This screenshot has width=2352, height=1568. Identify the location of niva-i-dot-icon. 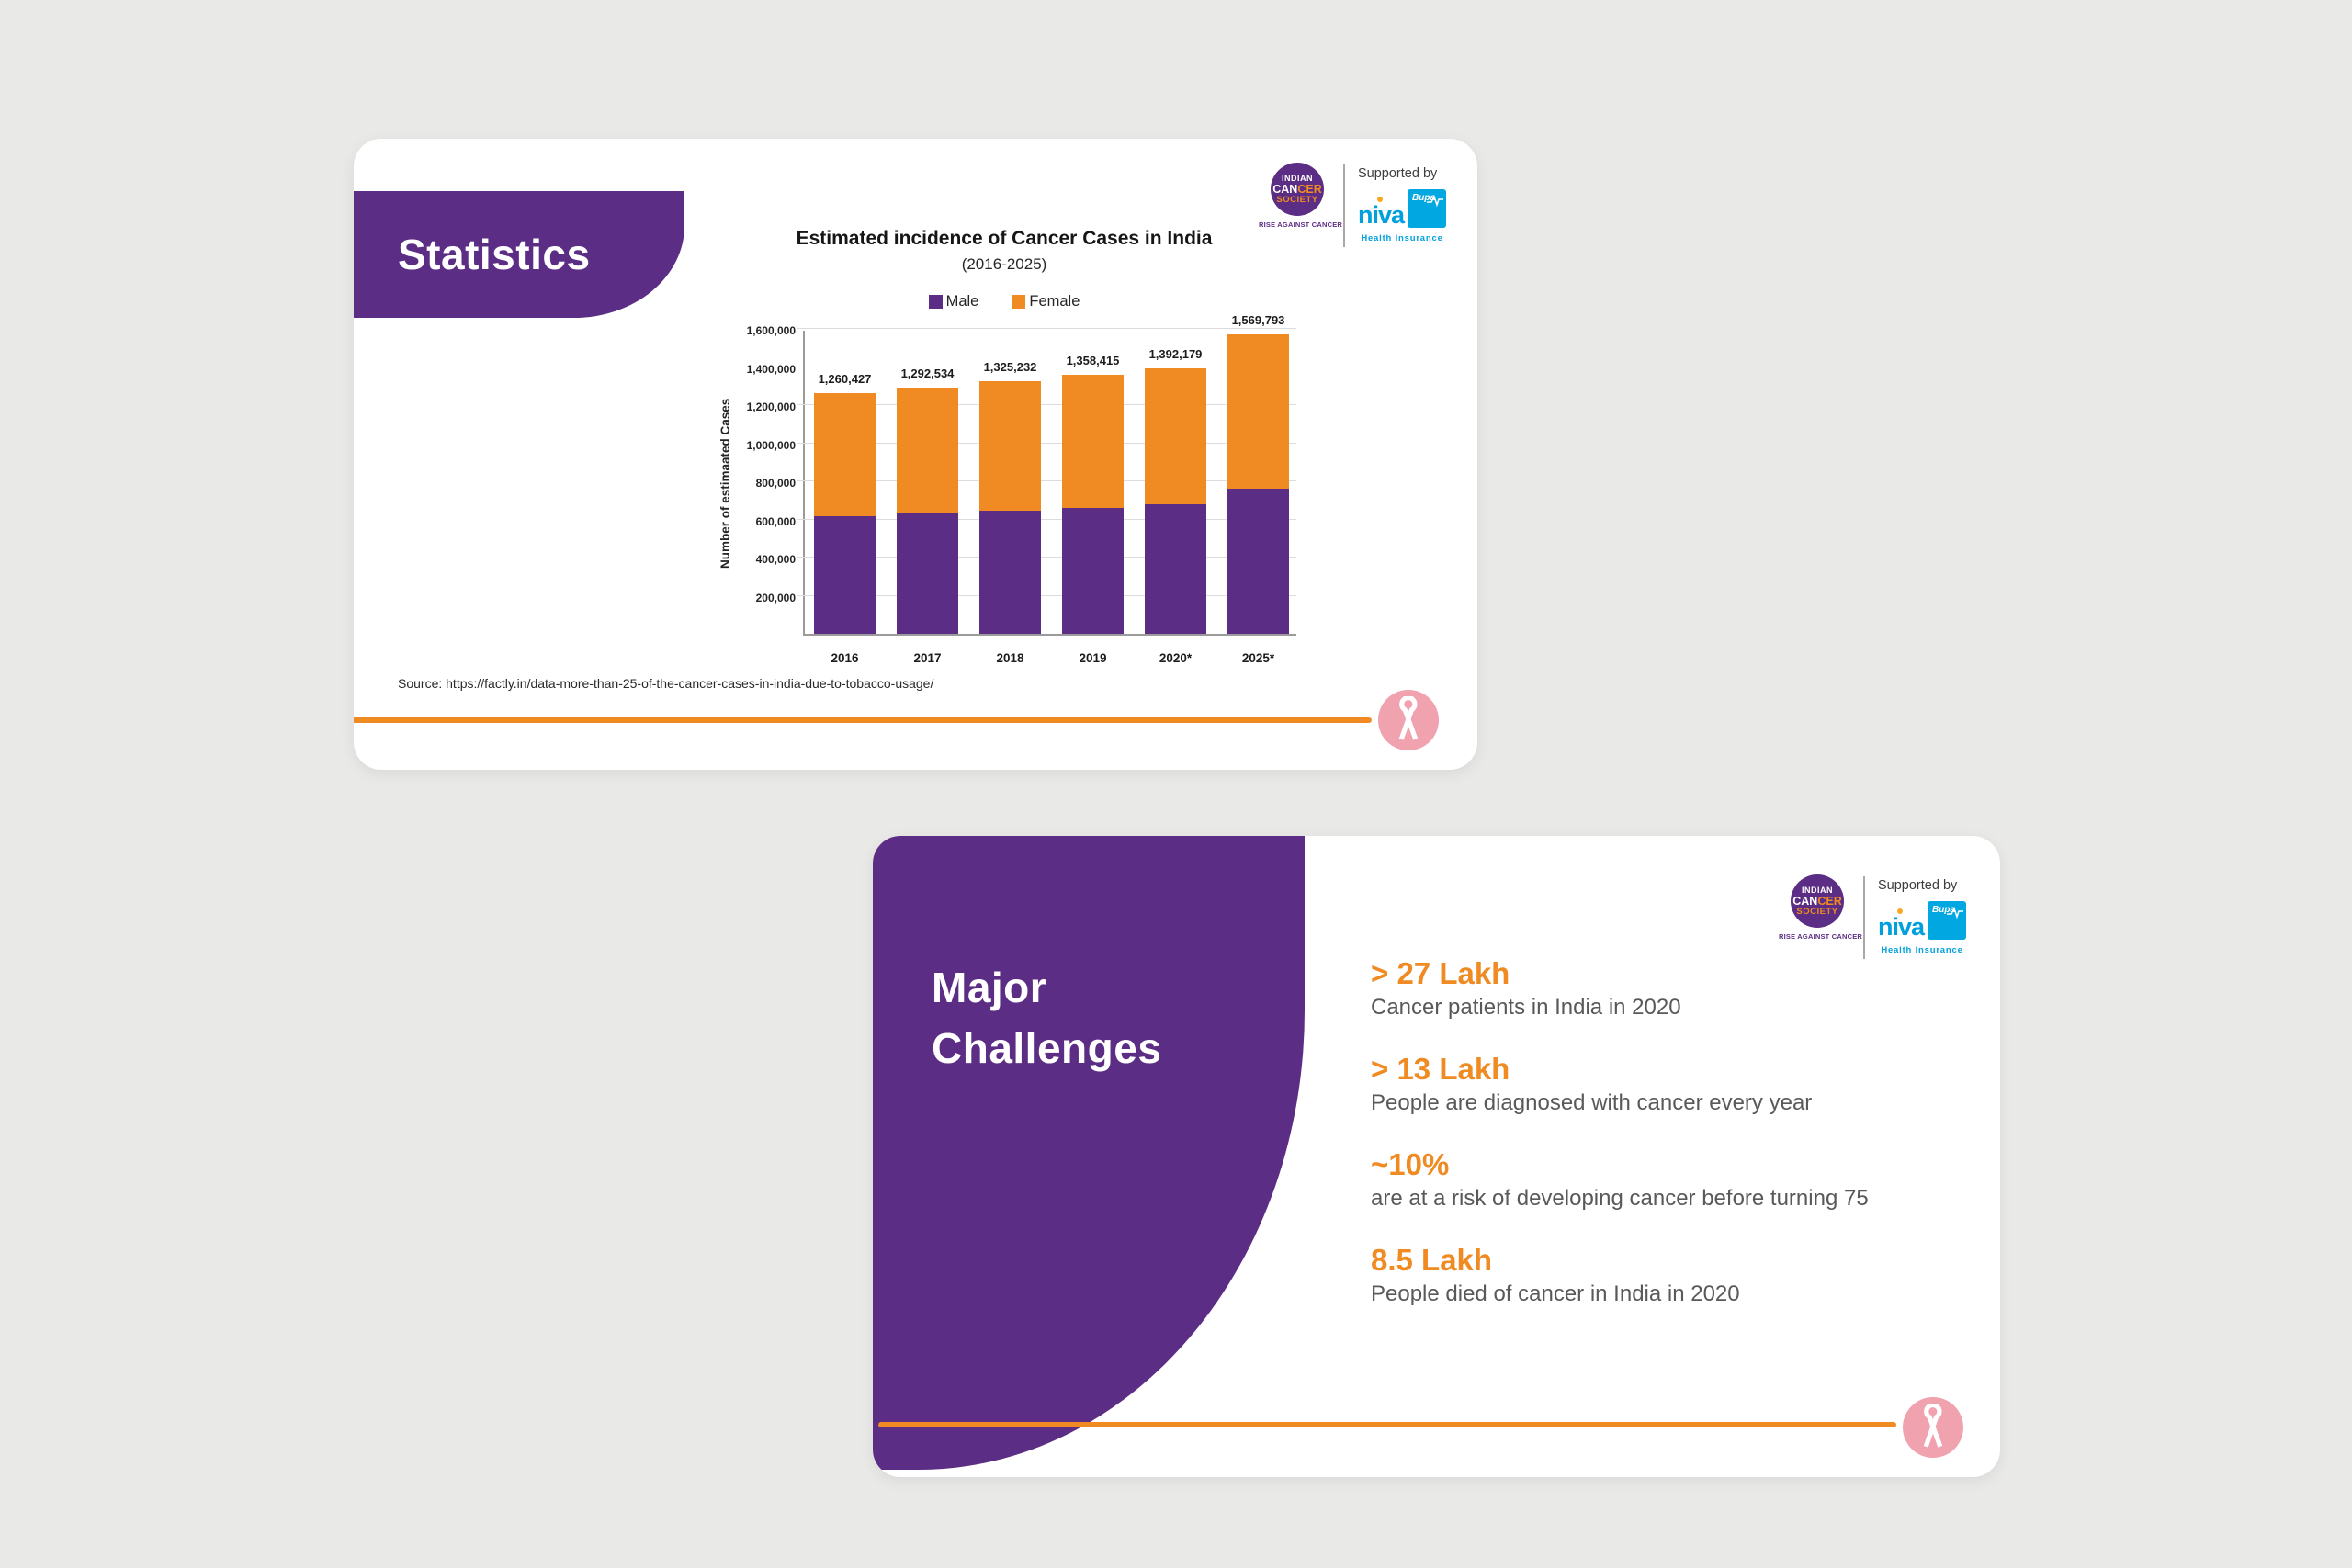
(1380, 199).